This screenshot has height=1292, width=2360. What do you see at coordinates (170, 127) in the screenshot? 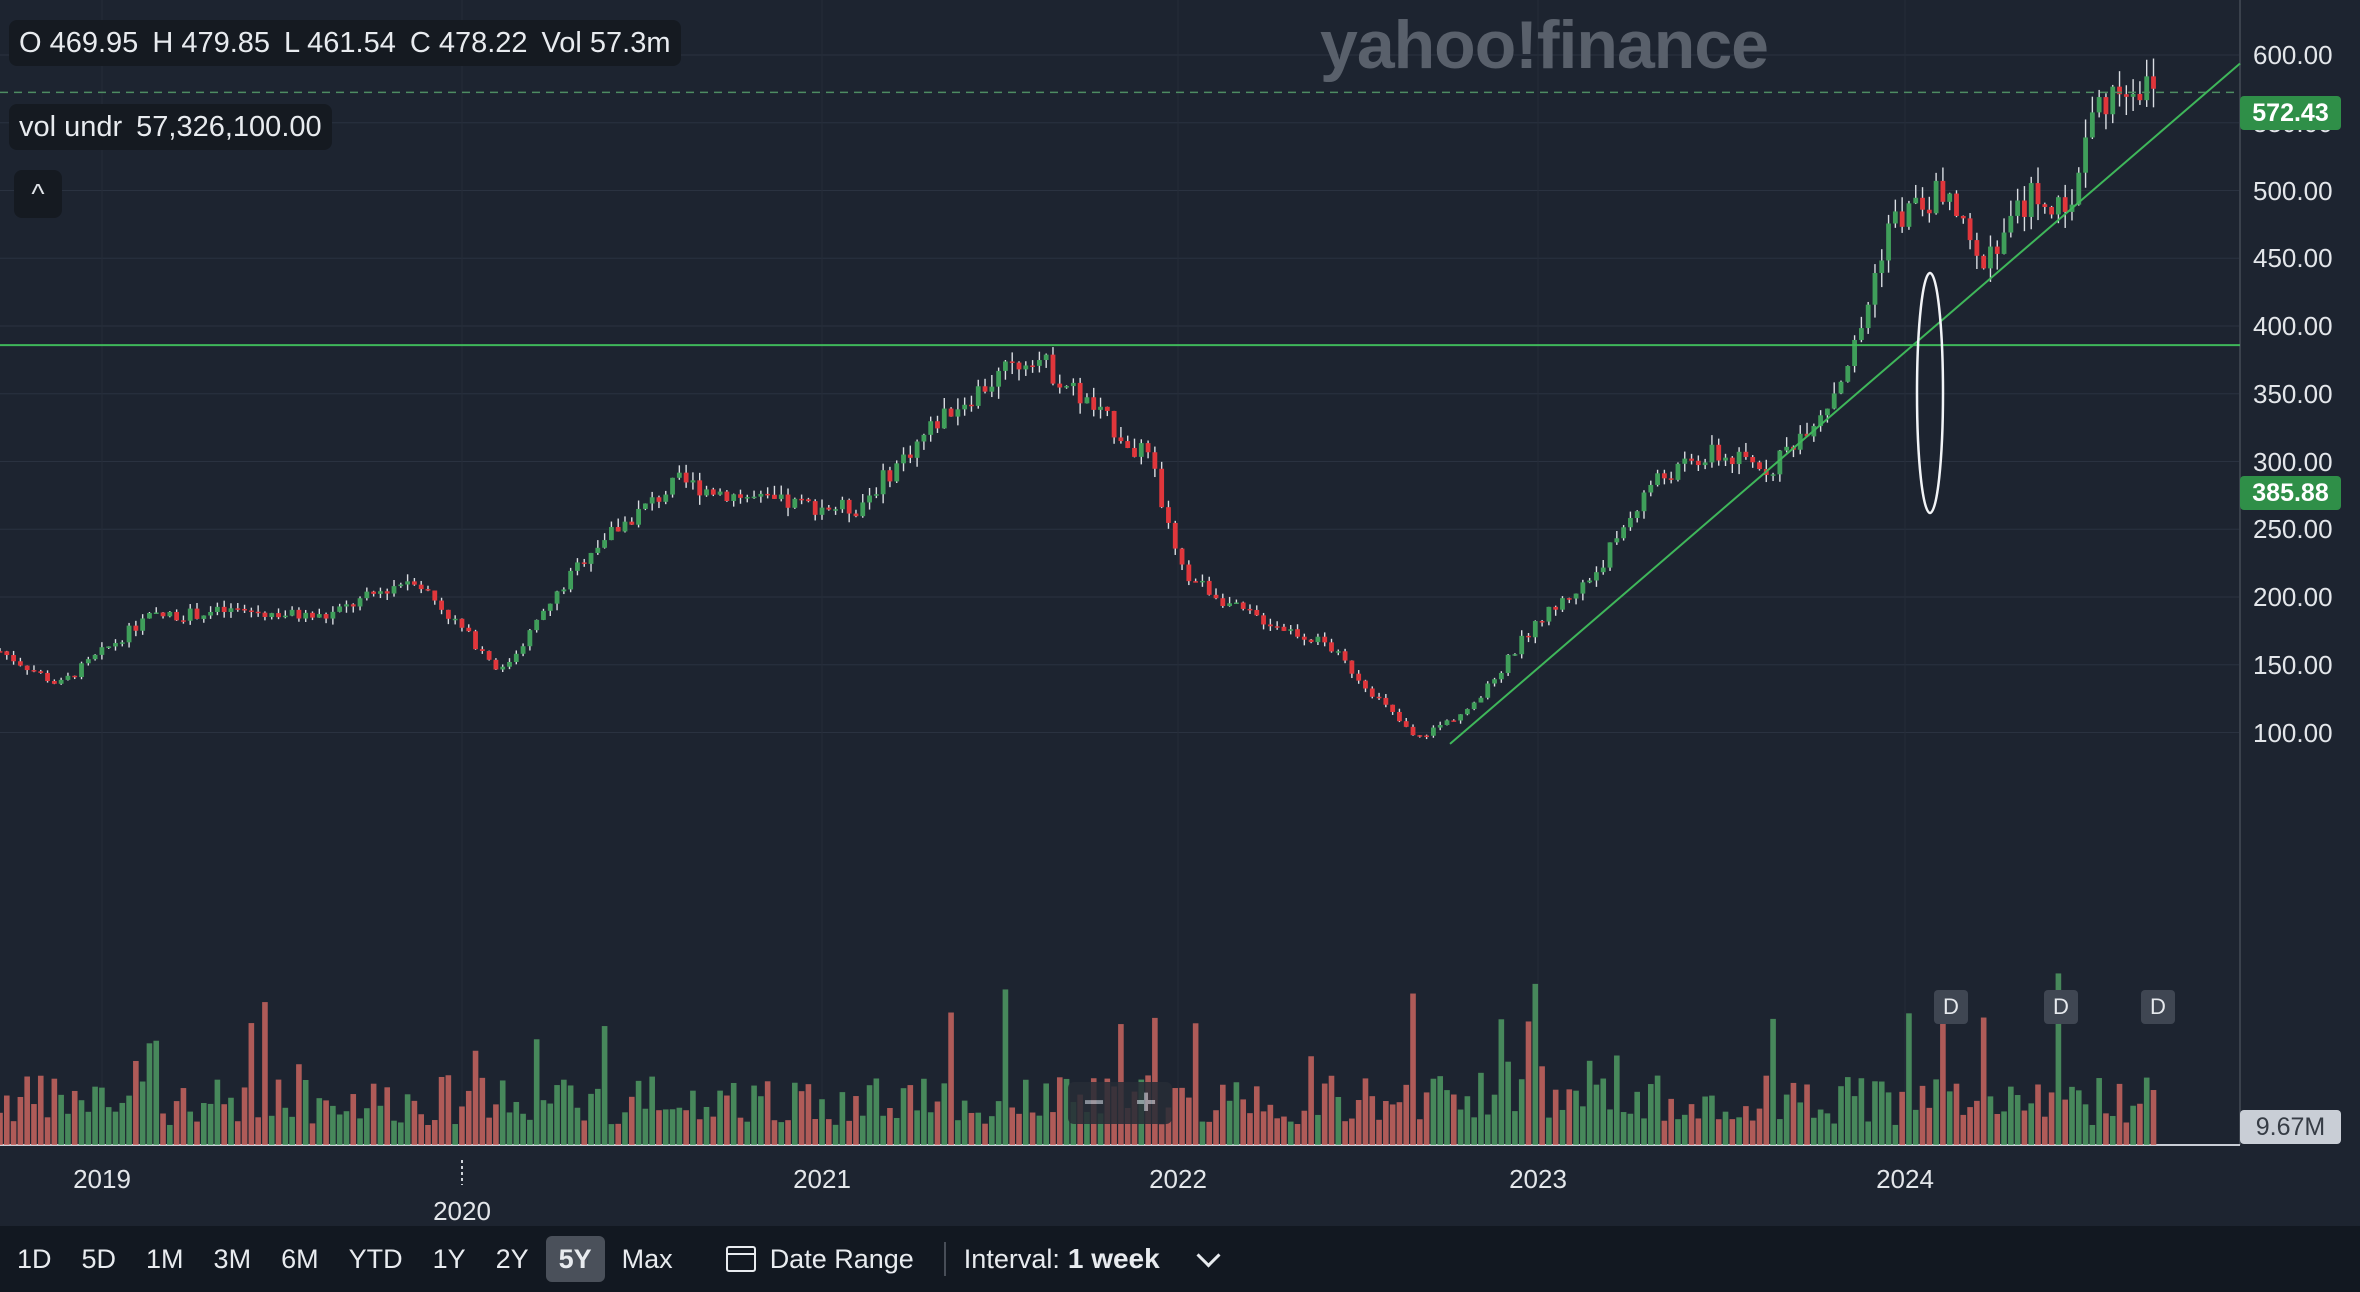
I see `indicator-readout: vol undr 57,326,100.00` at bounding box center [170, 127].